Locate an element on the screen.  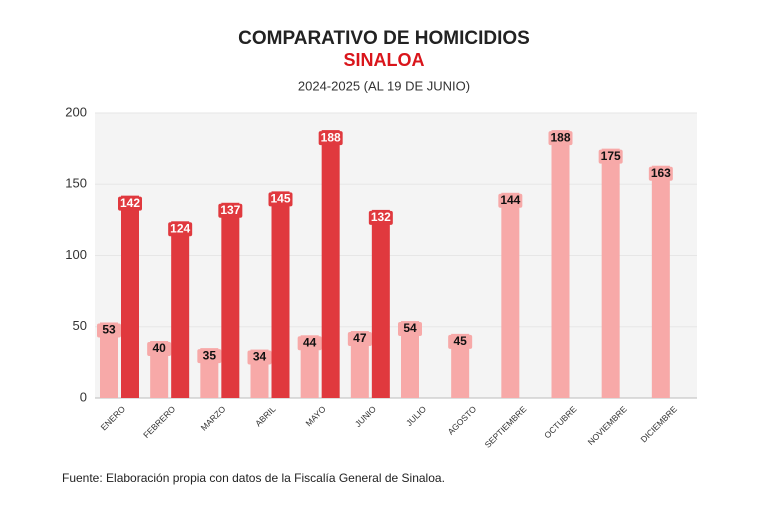
value-label: 124 is located at coordinates (180, 228).